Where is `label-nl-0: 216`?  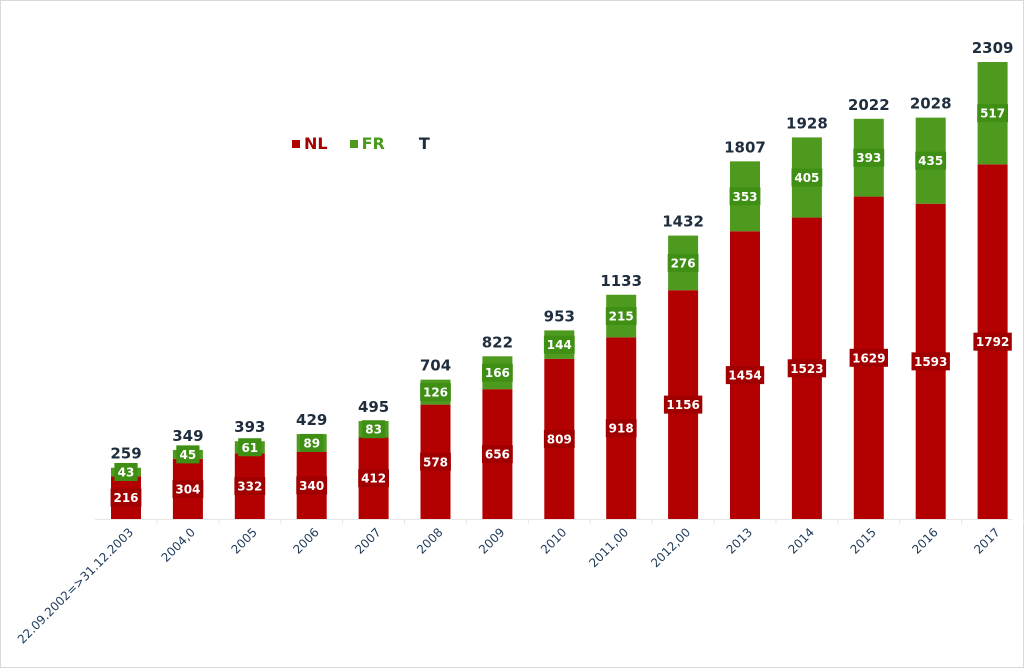 label-nl-0: 216 is located at coordinates (125, 498).